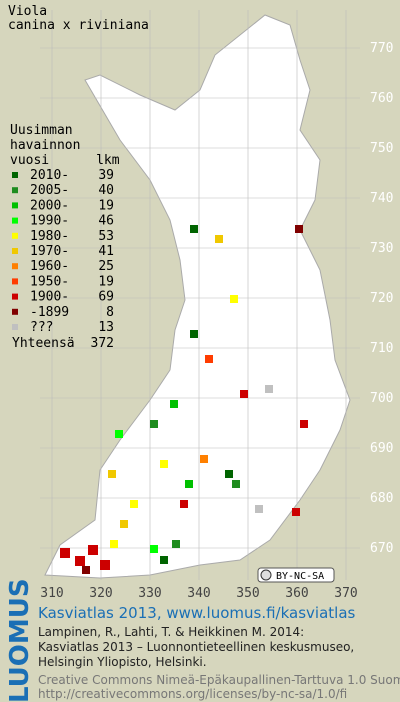 This screenshot has height=702, width=400. Describe the element at coordinates (20, 640) in the screenshot. I see `logo: LUOMUS` at that location.